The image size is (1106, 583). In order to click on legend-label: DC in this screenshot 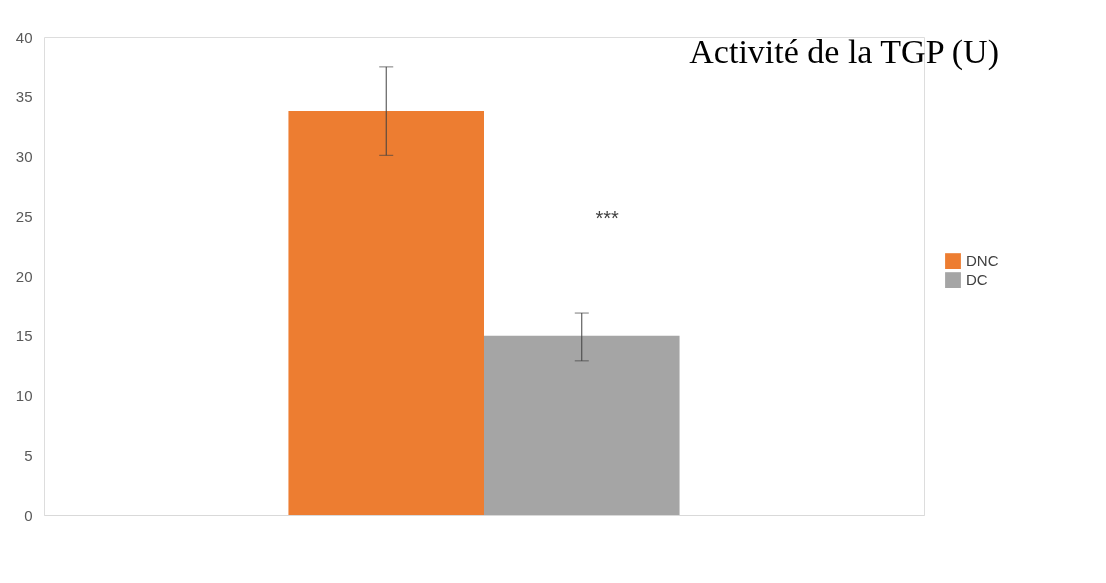, I will do `click(977, 280)`.